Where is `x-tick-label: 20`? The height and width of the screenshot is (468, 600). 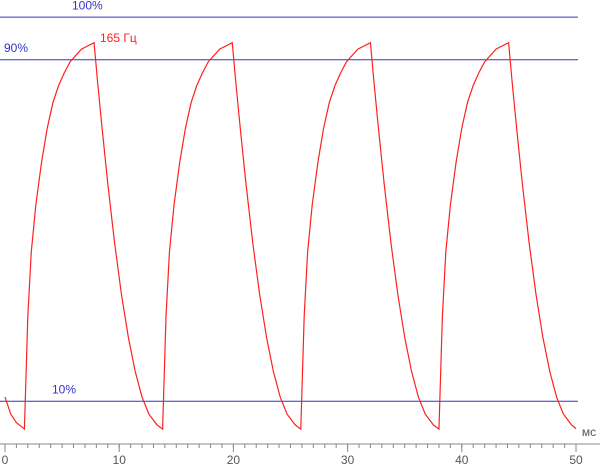 x-tick-label: 20 is located at coordinates (234, 460).